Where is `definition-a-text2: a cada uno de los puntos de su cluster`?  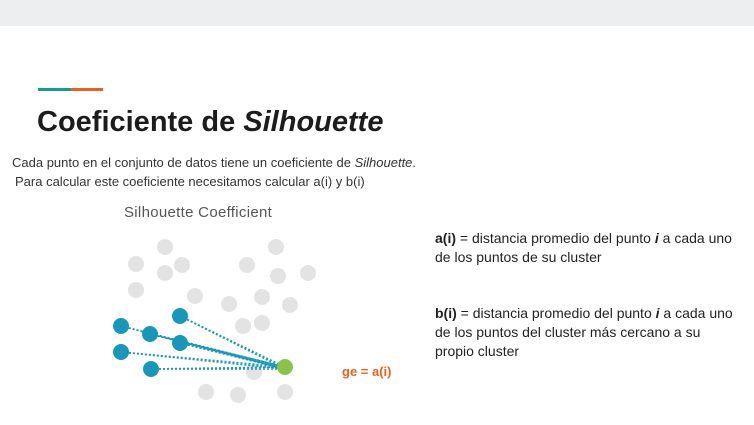 definition-a-text2: a cada uno de los puntos de su cluster is located at coordinates (583, 247).